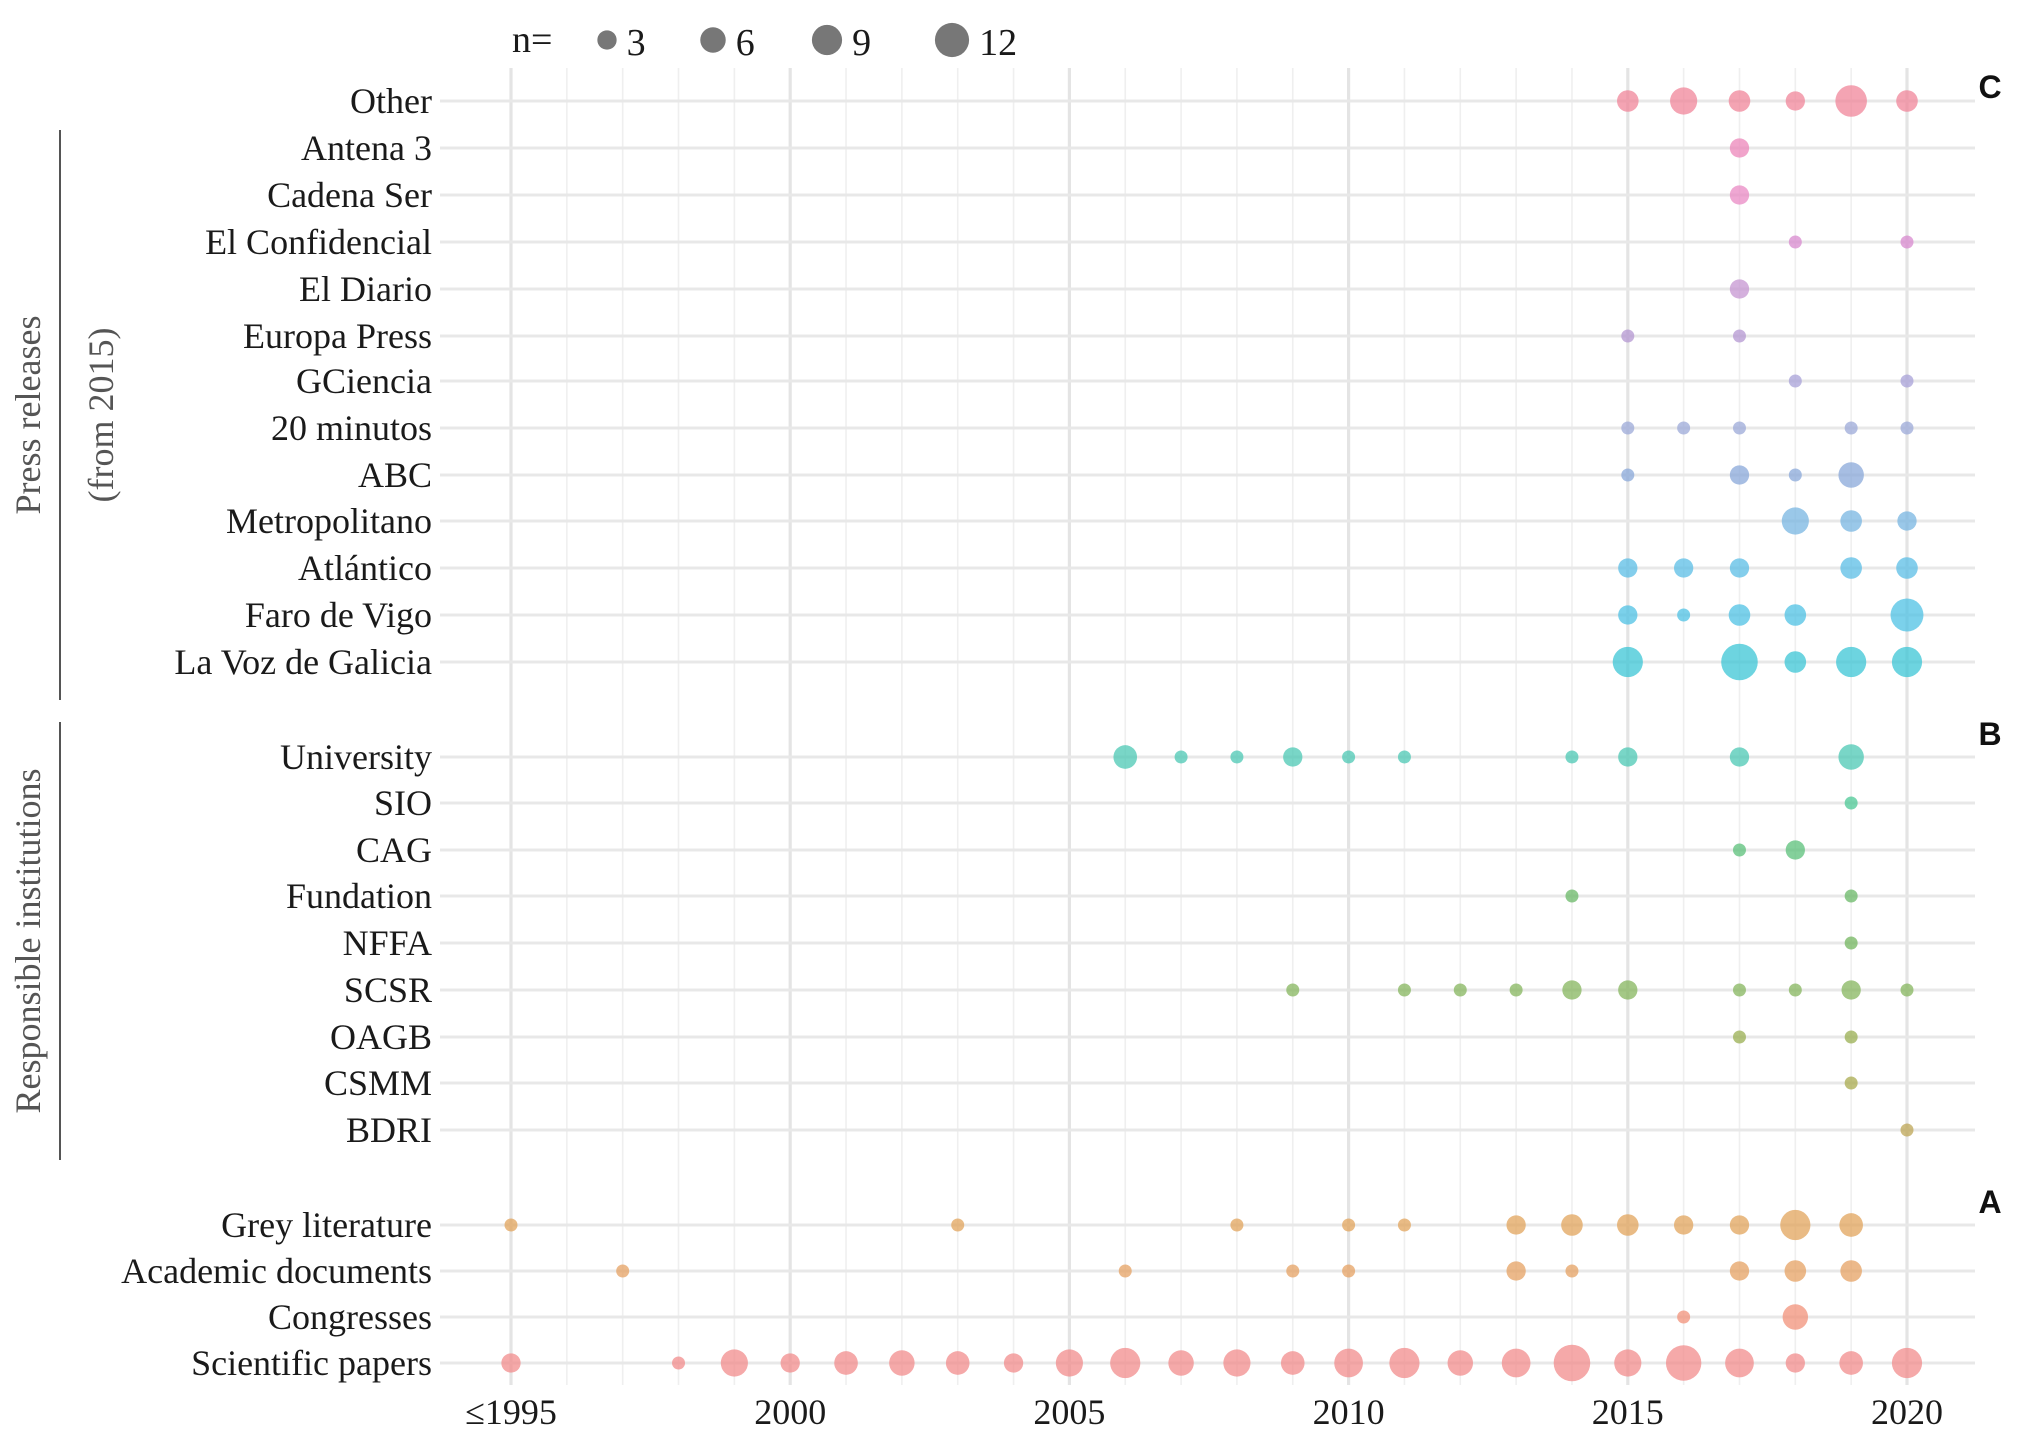  What do you see at coordinates (1851, 1271) in the screenshot?
I see `bubble-academic-documents-2019` at bounding box center [1851, 1271].